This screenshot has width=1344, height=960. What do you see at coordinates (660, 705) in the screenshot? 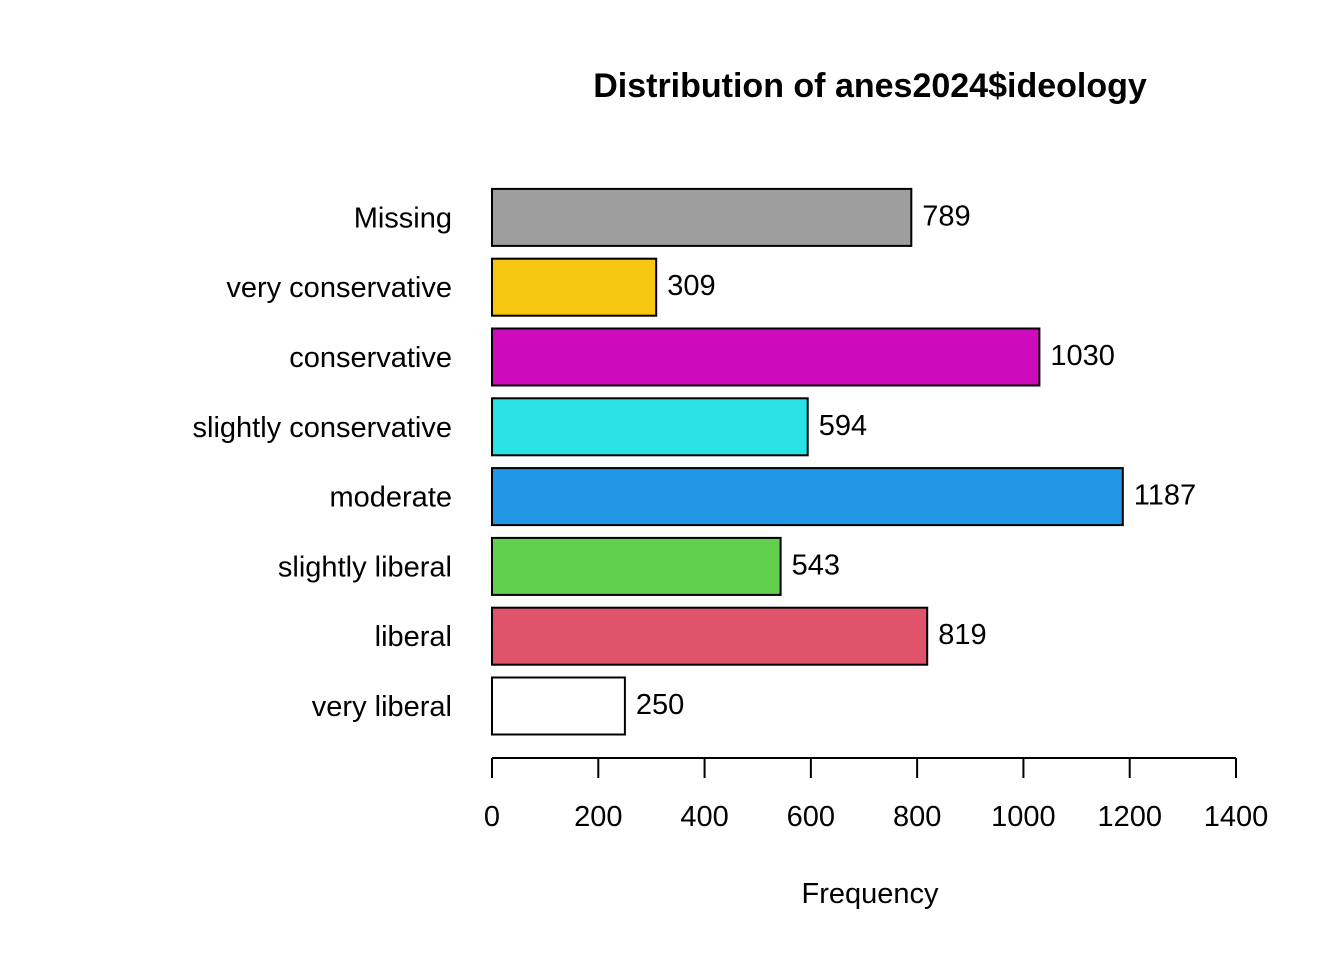
I see `value-label: 250` at bounding box center [660, 705].